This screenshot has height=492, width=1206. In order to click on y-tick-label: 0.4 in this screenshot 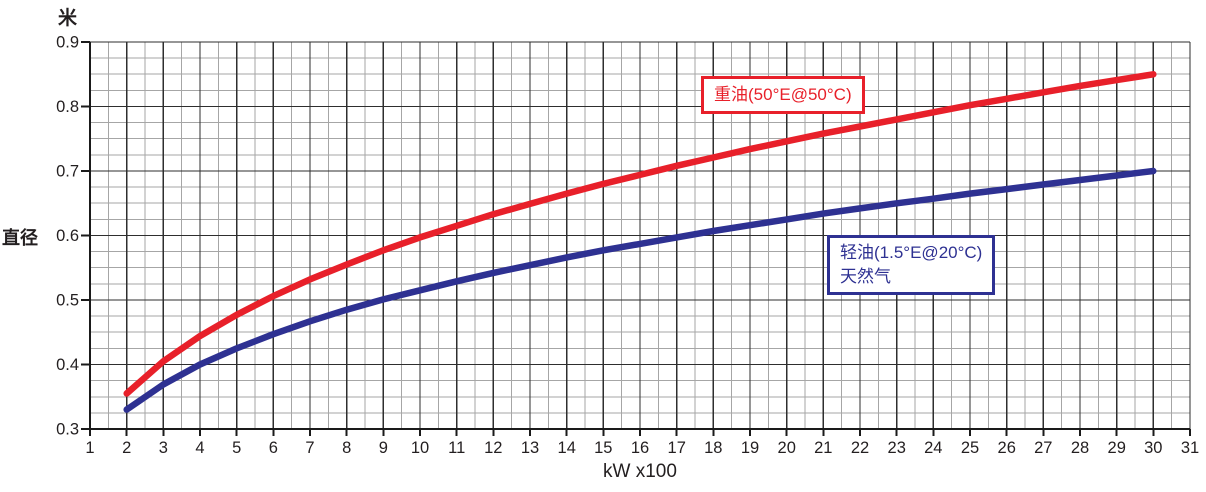, I will do `click(67, 365)`.